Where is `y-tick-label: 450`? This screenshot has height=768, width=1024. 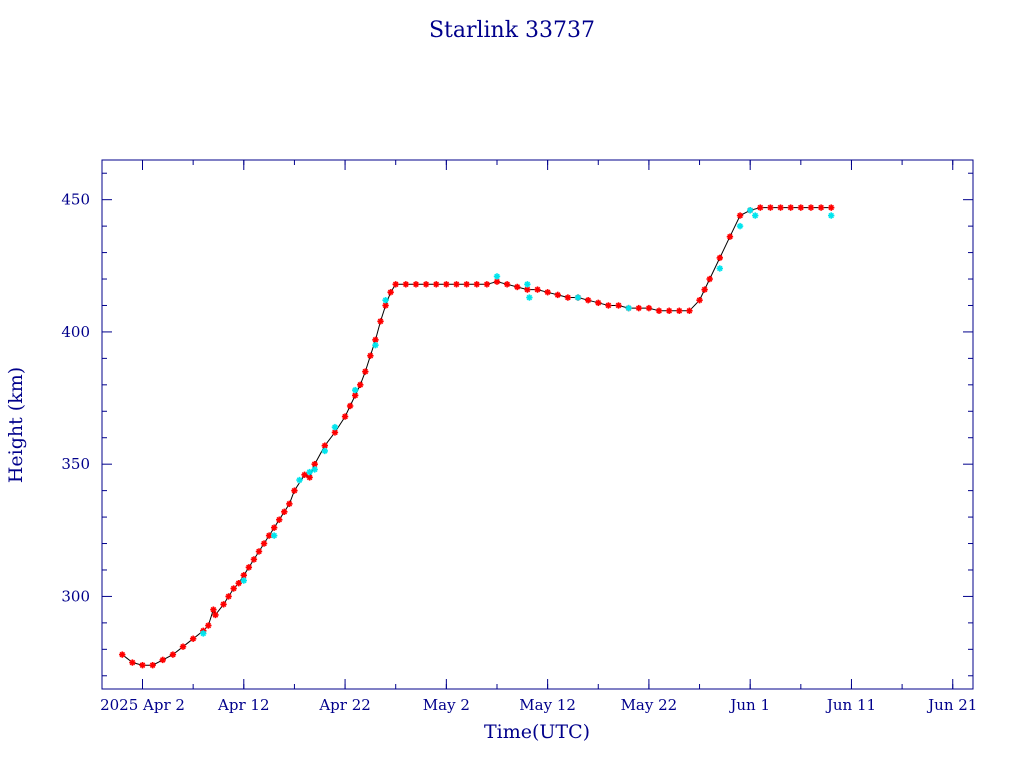
y-tick-label: 450 is located at coordinates (75, 200).